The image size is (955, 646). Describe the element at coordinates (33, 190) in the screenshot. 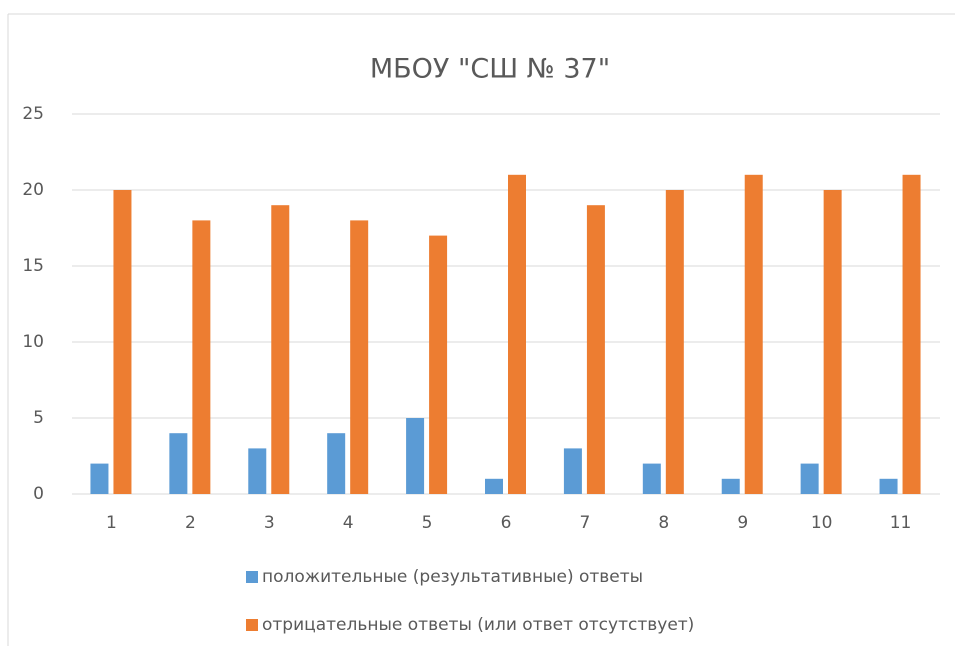

I see `y-tick-label: 20` at that location.